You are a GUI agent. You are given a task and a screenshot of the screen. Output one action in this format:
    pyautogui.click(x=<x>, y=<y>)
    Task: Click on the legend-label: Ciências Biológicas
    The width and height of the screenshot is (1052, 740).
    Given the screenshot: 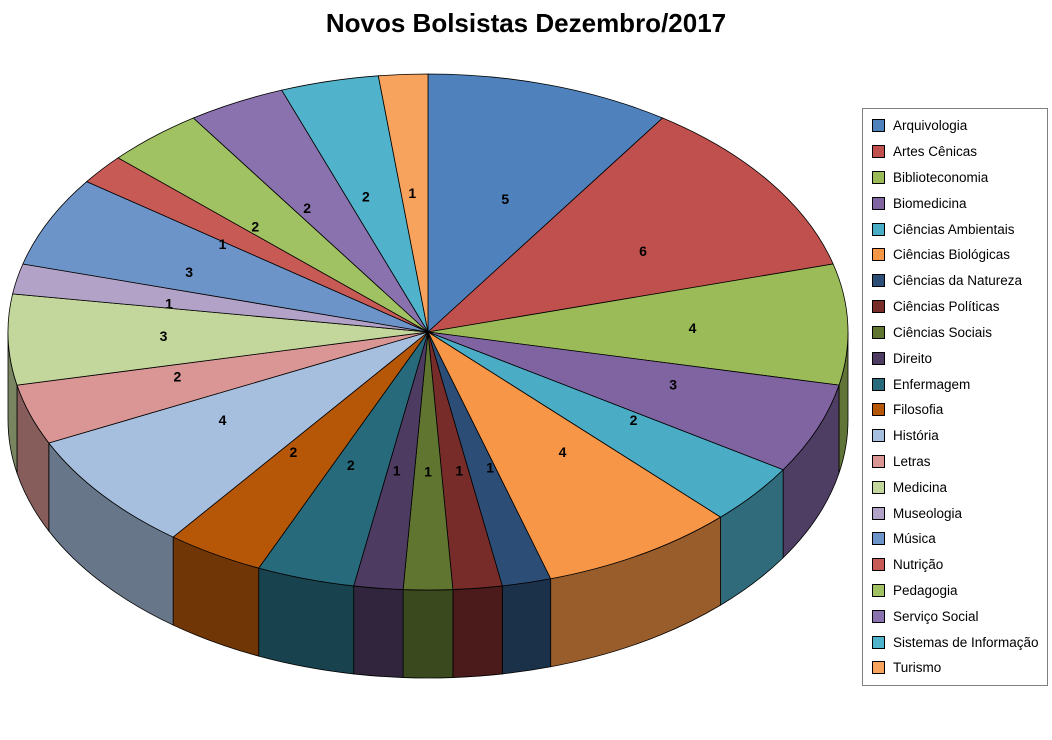 What is the action you would take?
    pyautogui.click(x=952, y=255)
    